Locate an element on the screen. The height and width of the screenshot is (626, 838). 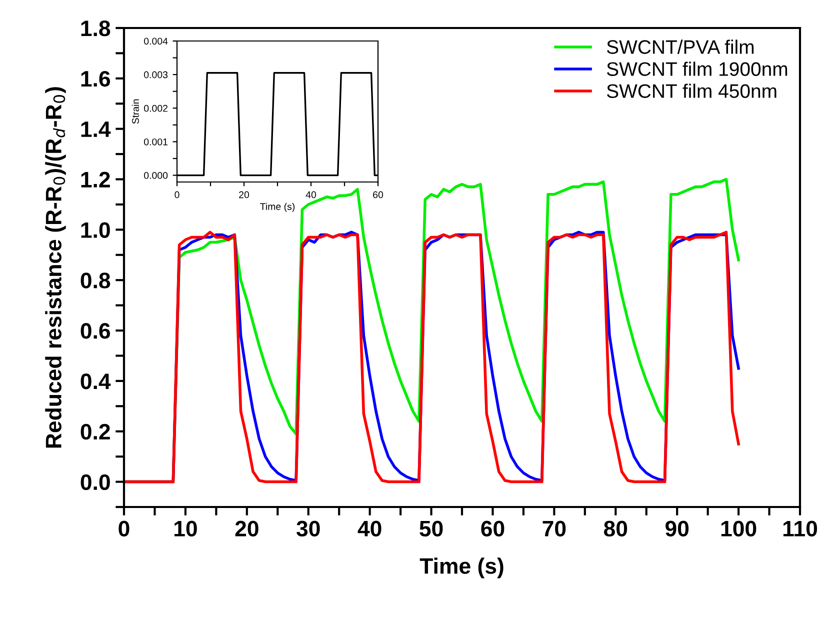
y-tick-label: 0.001 is located at coordinates (156, 142).